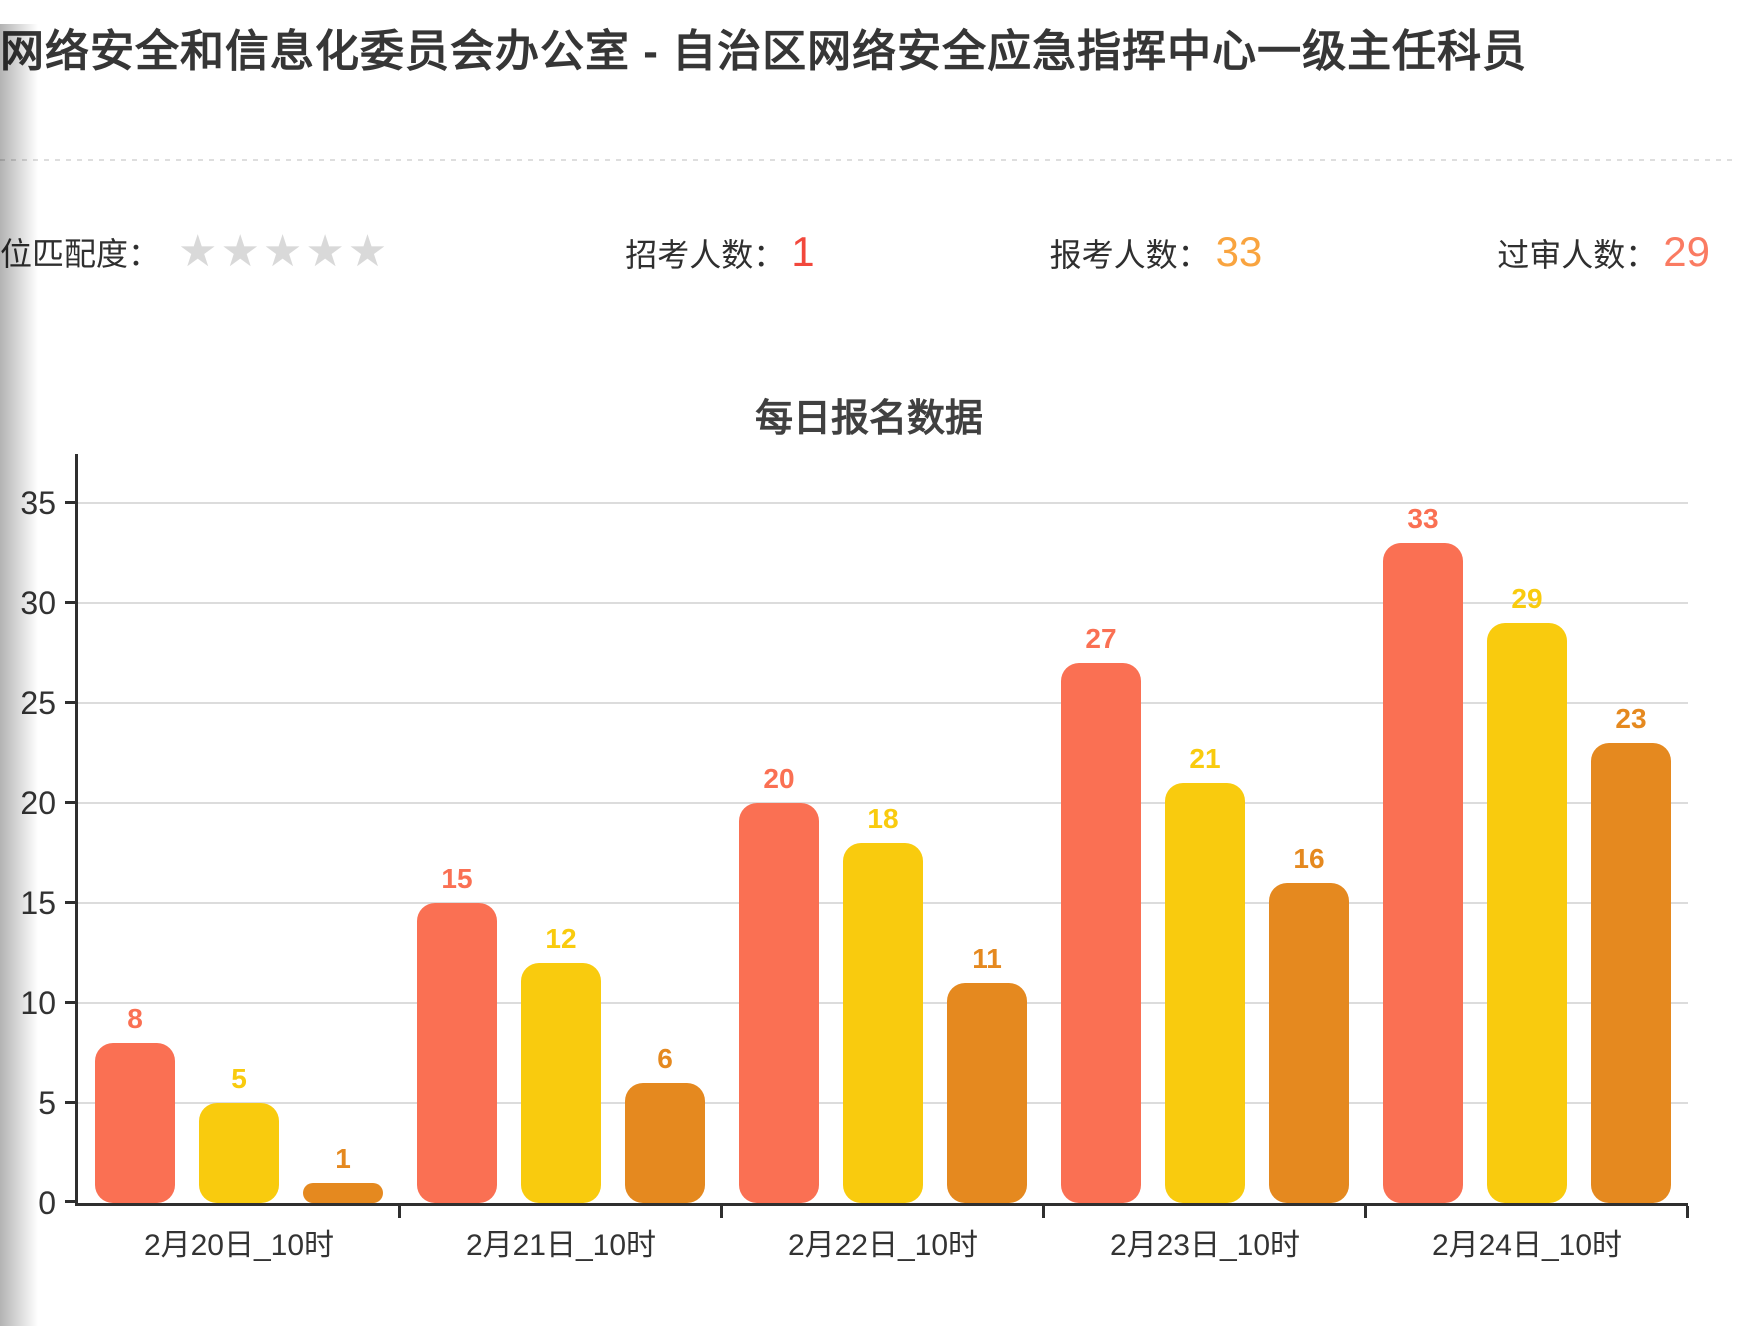  I want to click on page-title: 网络安全和信息化委员会办公室 - 自治区网络安全应急指挥中心一级主任科员, so click(764, 51).